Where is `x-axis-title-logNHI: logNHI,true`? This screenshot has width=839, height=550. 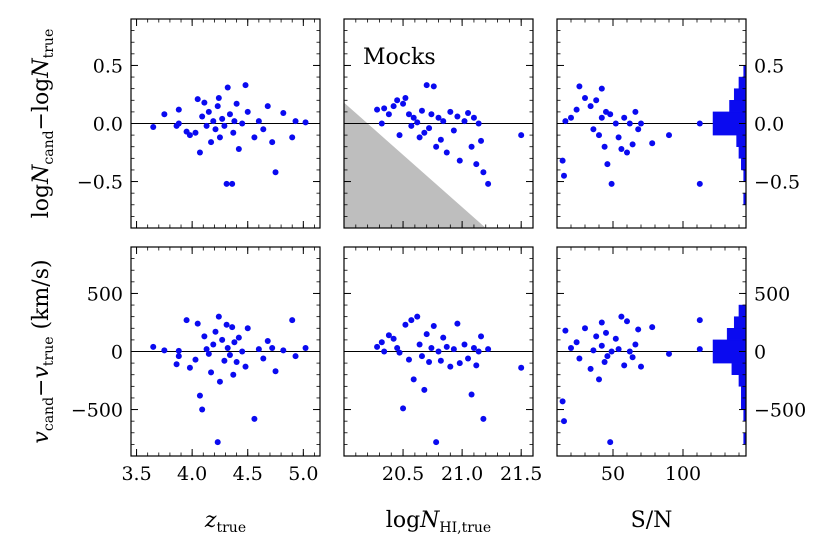 x-axis-title-logNHI: logNHI,true is located at coordinates (438, 522).